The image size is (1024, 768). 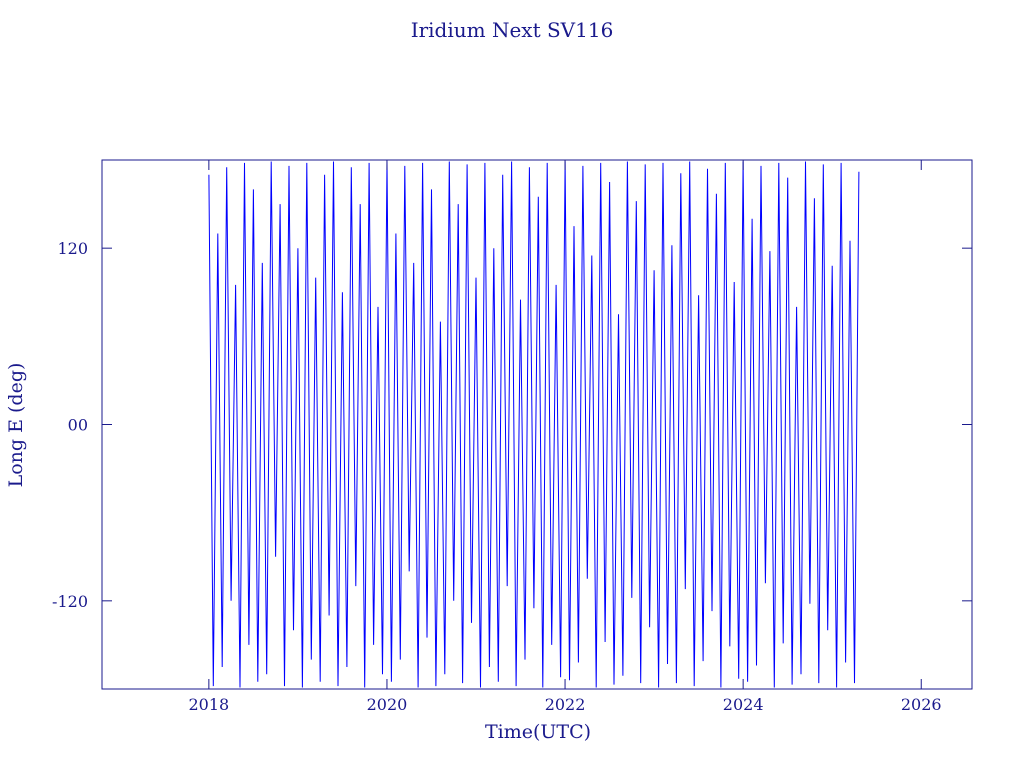 I want to click on chart-title: Iridium Next SV116, so click(x=512, y=30).